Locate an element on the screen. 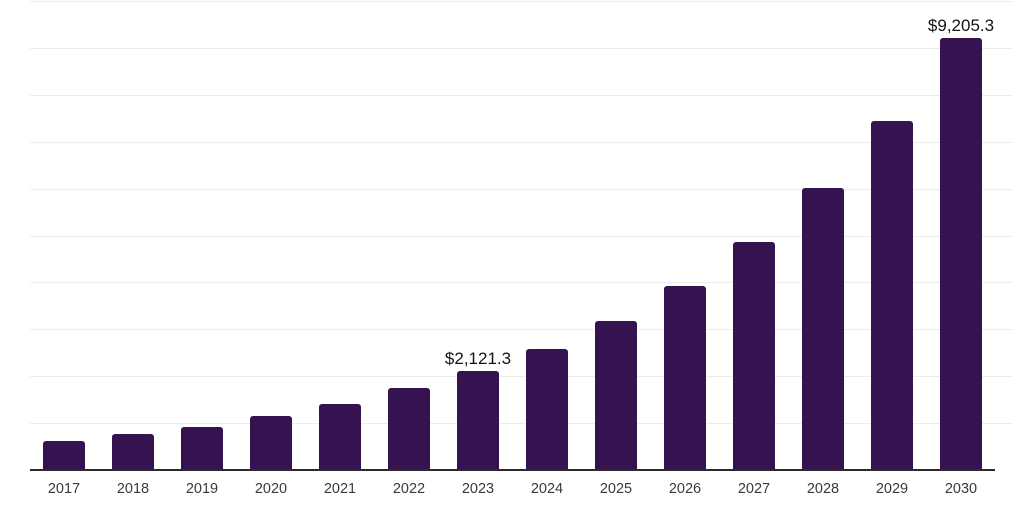 The image size is (1024, 512). x-tick-label-2025: 2025 is located at coordinates (616, 489).